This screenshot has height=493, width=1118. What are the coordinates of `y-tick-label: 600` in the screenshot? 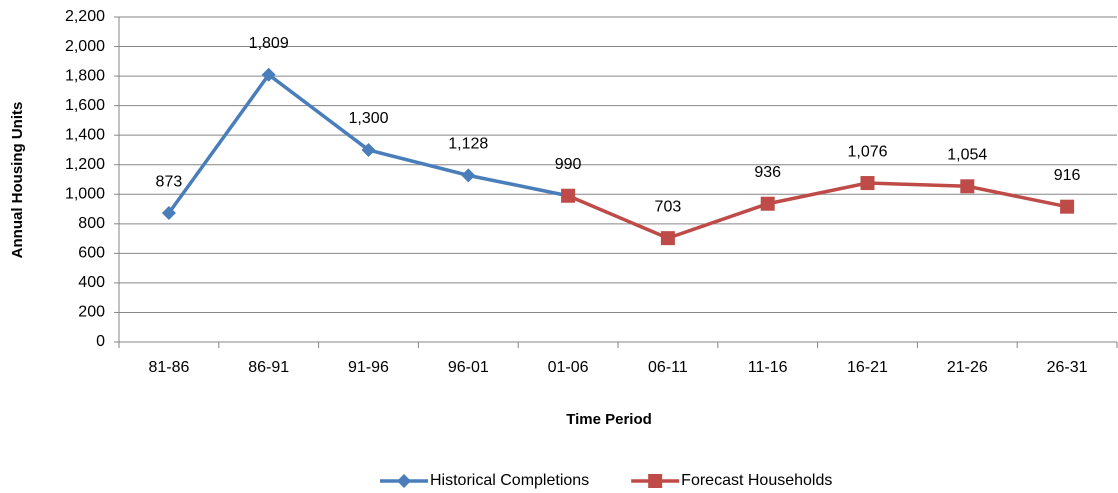 It's located at (91, 253).